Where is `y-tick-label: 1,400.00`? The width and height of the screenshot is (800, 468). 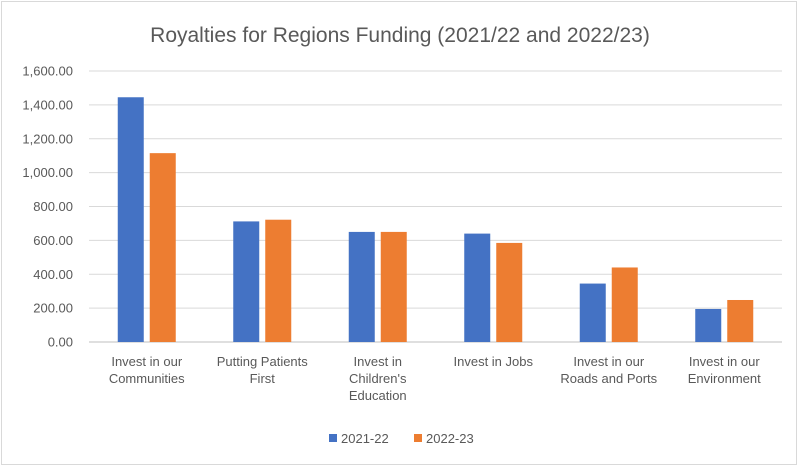 y-tick-label: 1,400.00 is located at coordinates (47, 104).